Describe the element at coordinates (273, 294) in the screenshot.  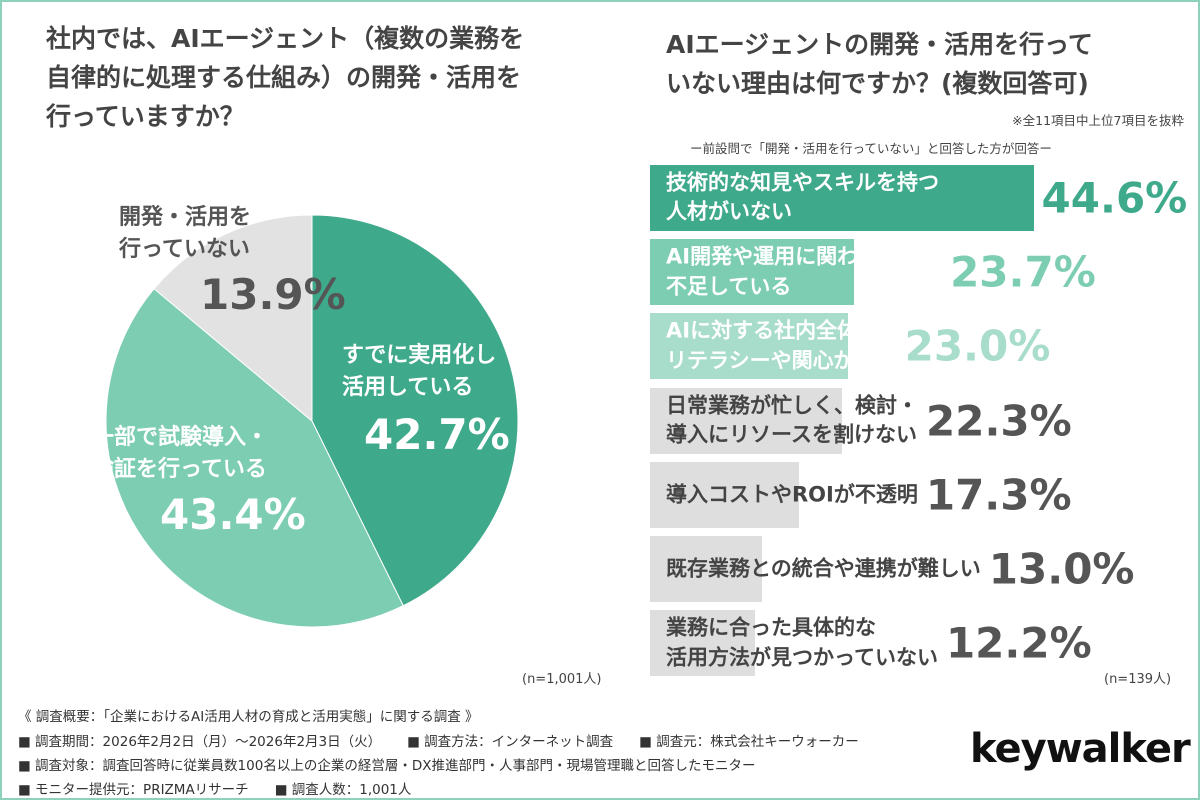
I see `pie-value-label: 13.9%` at that location.